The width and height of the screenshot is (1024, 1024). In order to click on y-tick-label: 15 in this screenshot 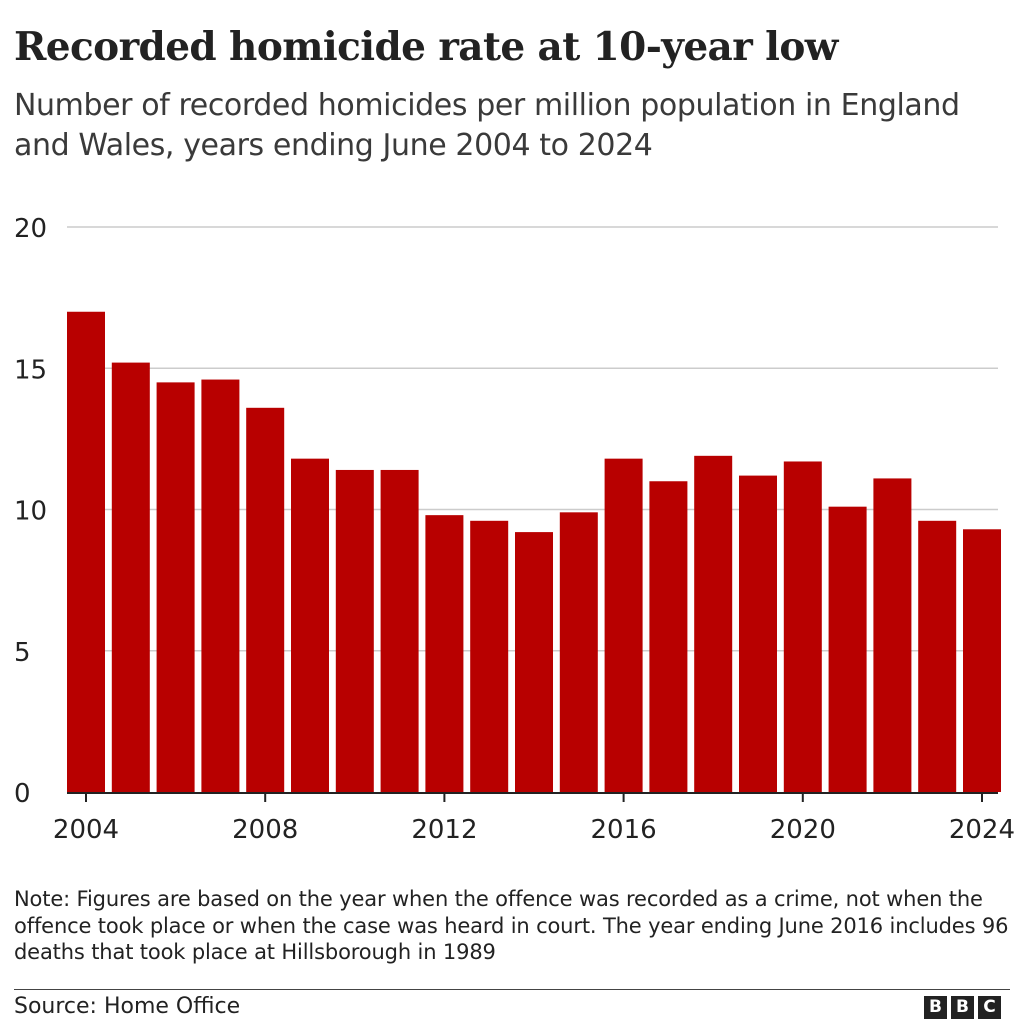, I will do `click(30, 370)`.